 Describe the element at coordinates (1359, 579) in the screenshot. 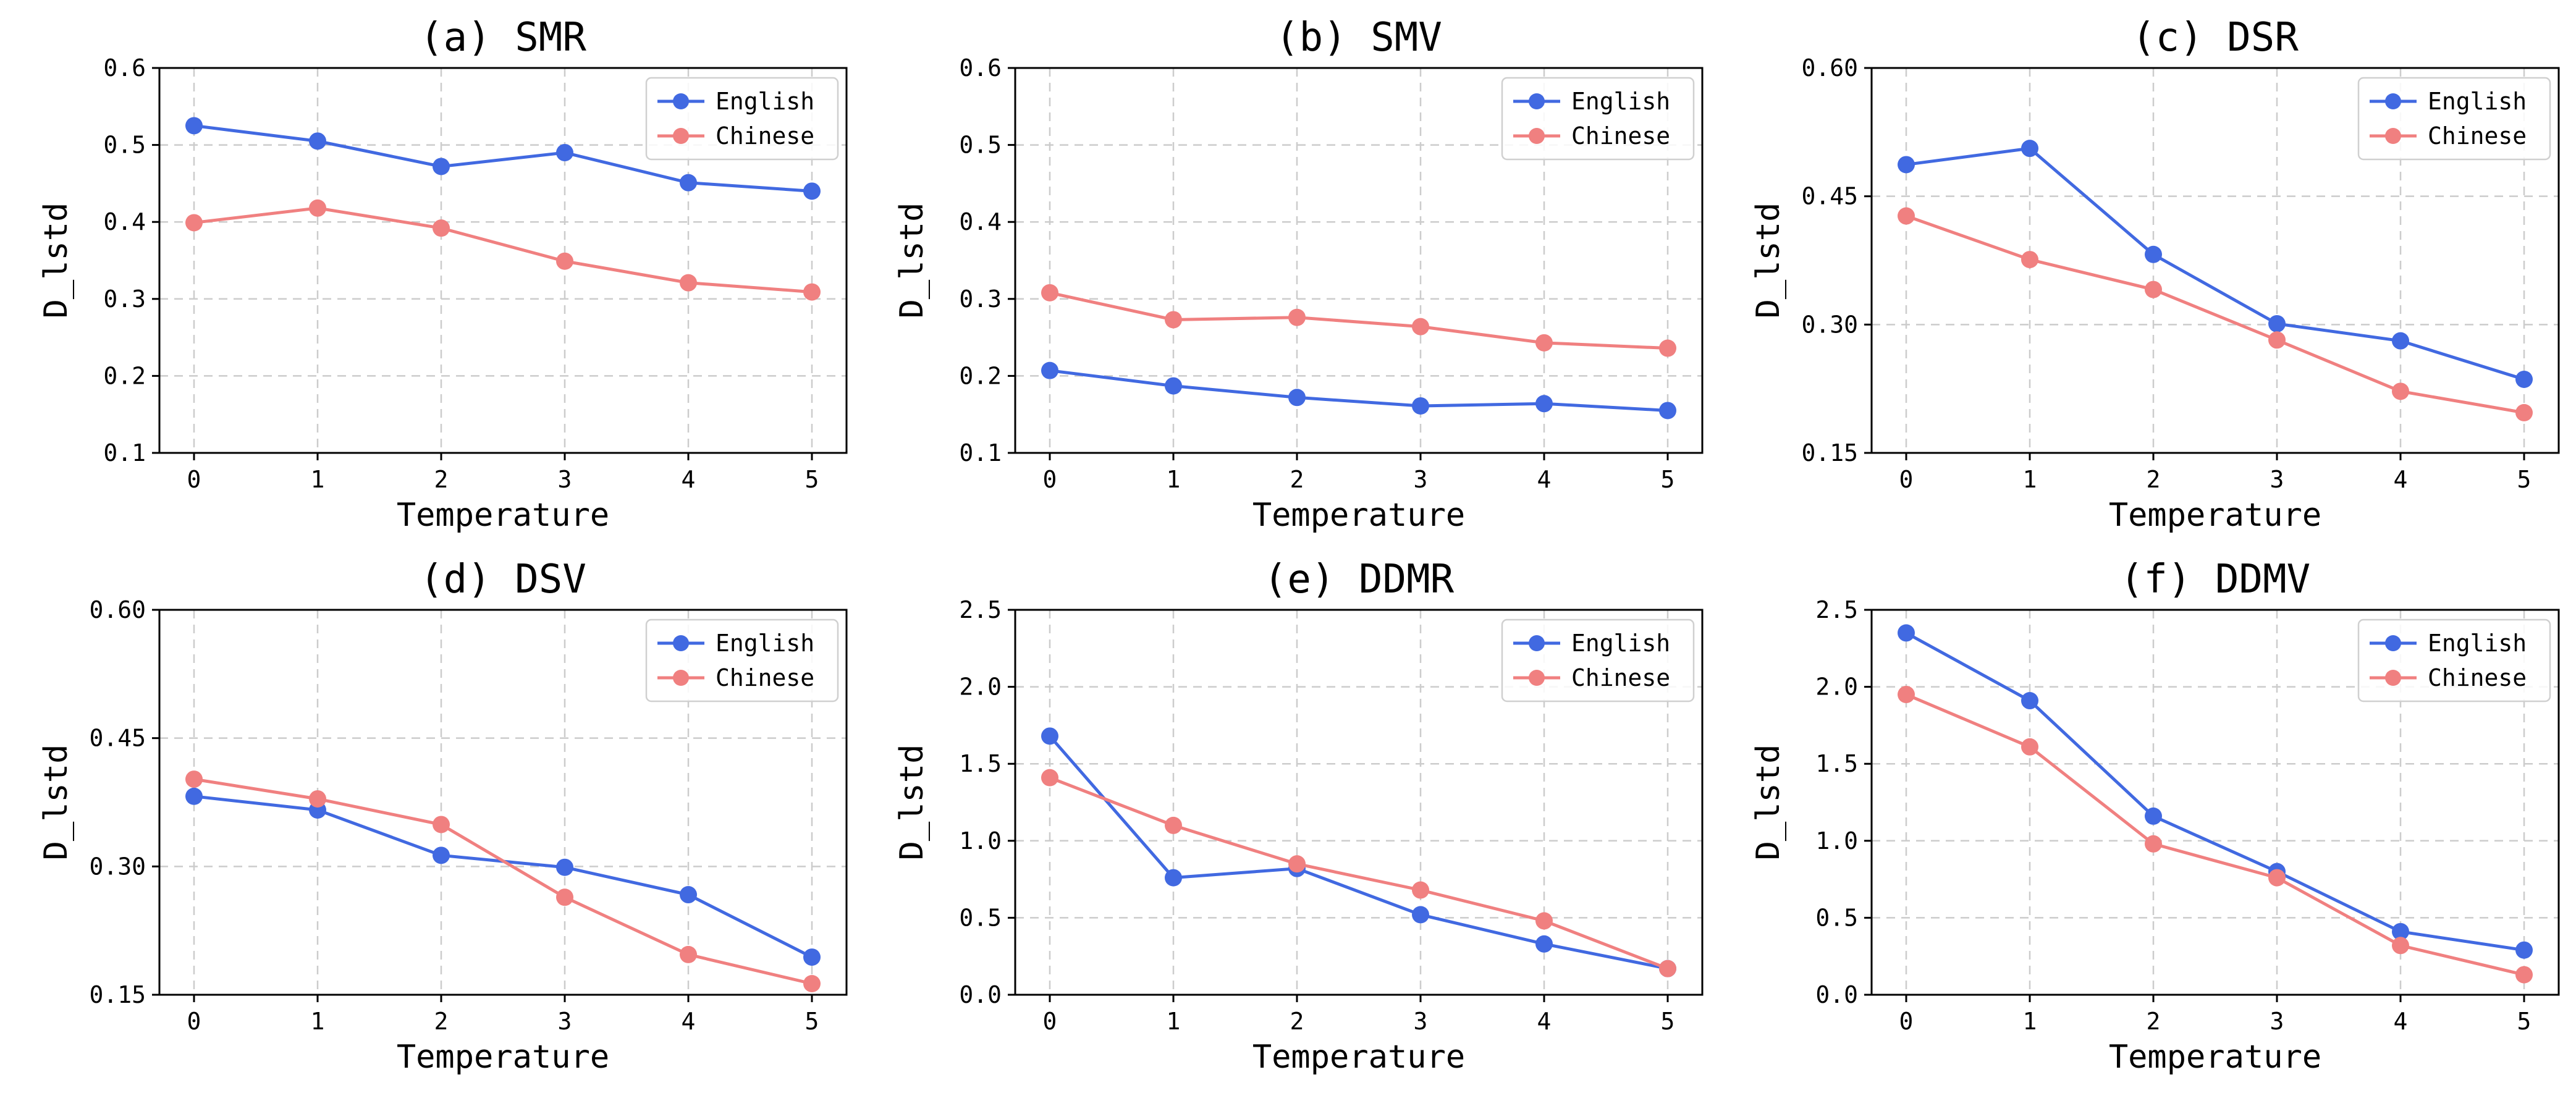

I see `chart-title: (e) DDMR` at that location.